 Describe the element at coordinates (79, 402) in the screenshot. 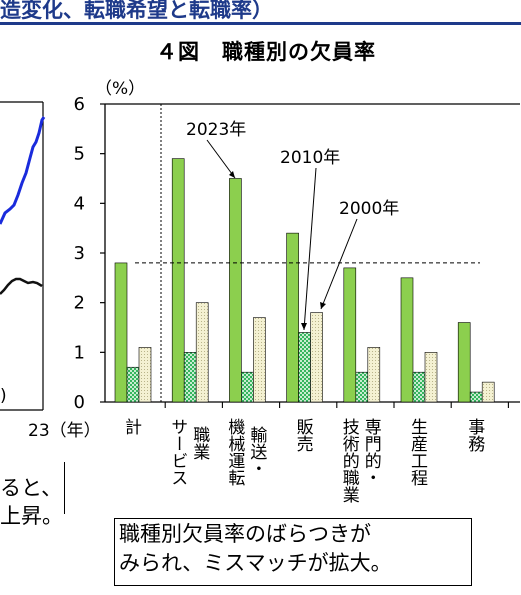

I see `y-tick-label: 0` at that location.